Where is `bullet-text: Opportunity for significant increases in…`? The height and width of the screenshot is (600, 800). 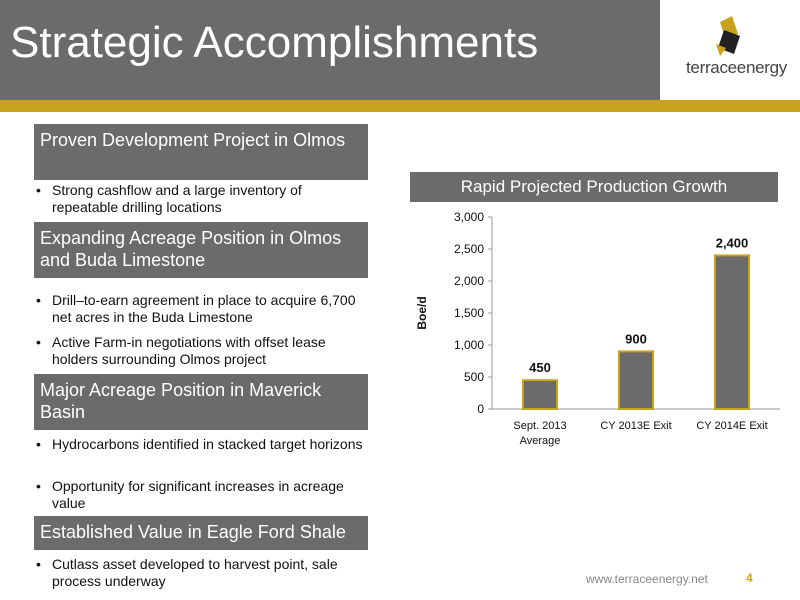
bullet-text: Opportunity for significant increases in… is located at coordinates (198, 494).